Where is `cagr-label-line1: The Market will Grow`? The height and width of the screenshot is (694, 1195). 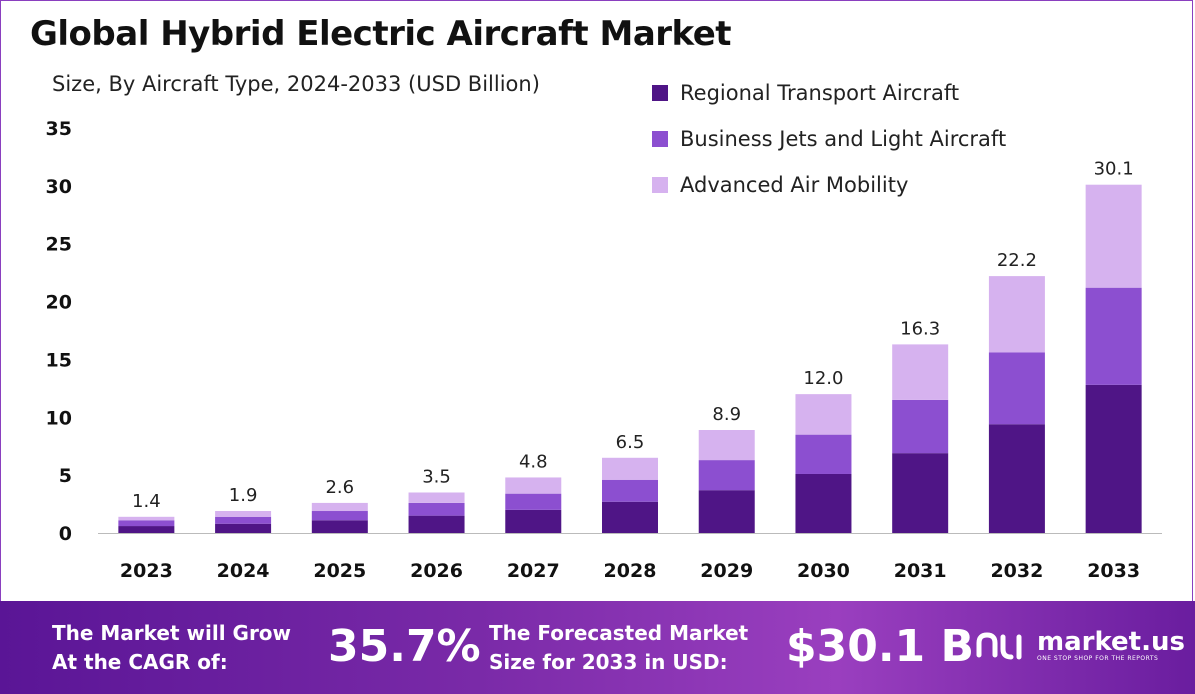 cagr-label-line1: The Market will Grow is located at coordinates (172, 633).